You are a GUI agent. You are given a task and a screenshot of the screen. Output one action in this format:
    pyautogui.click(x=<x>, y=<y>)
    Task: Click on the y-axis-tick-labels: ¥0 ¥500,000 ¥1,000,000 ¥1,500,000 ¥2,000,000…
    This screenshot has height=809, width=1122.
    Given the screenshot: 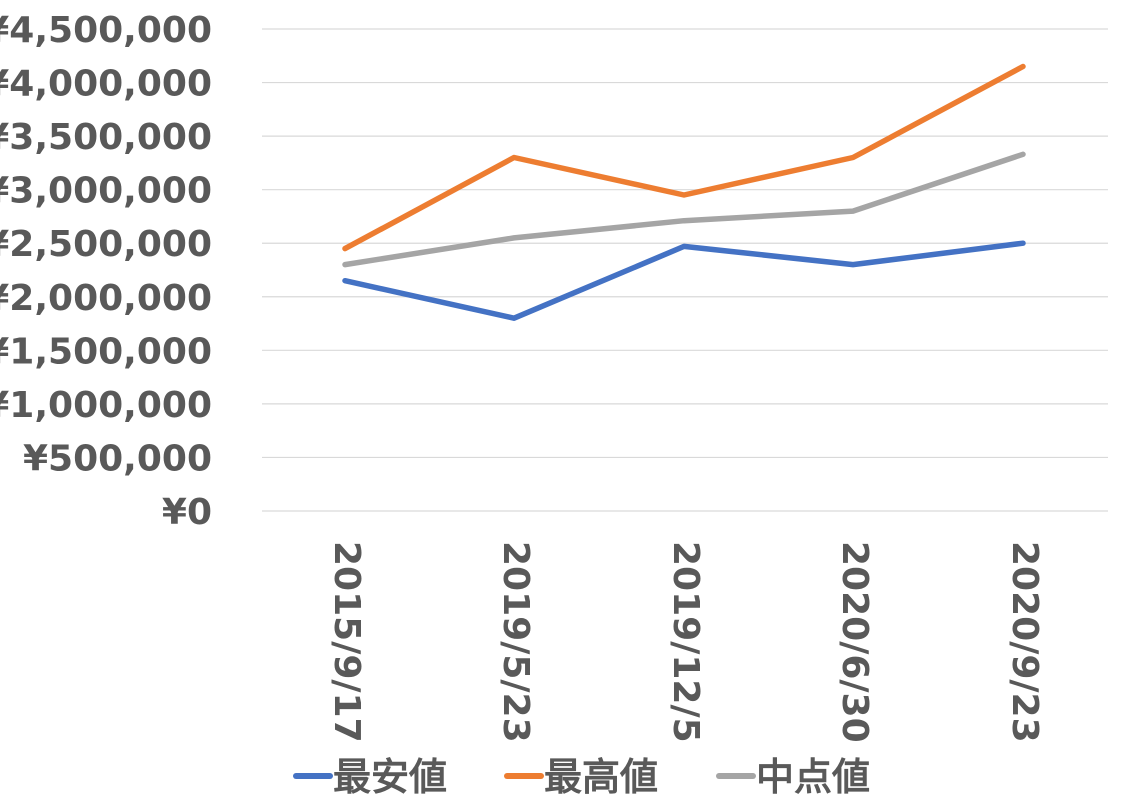 What is the action you would take?
    pyautogui.click(x=106, y=271)
    